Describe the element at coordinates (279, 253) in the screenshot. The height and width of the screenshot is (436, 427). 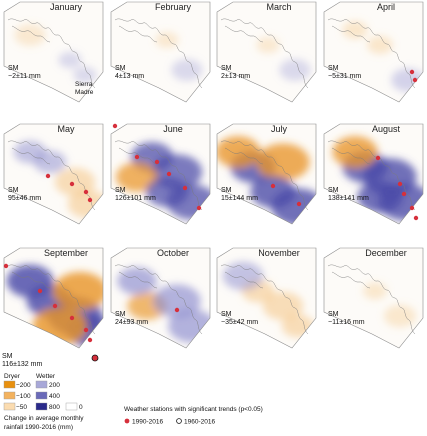
I see `month-title: November` at that location.